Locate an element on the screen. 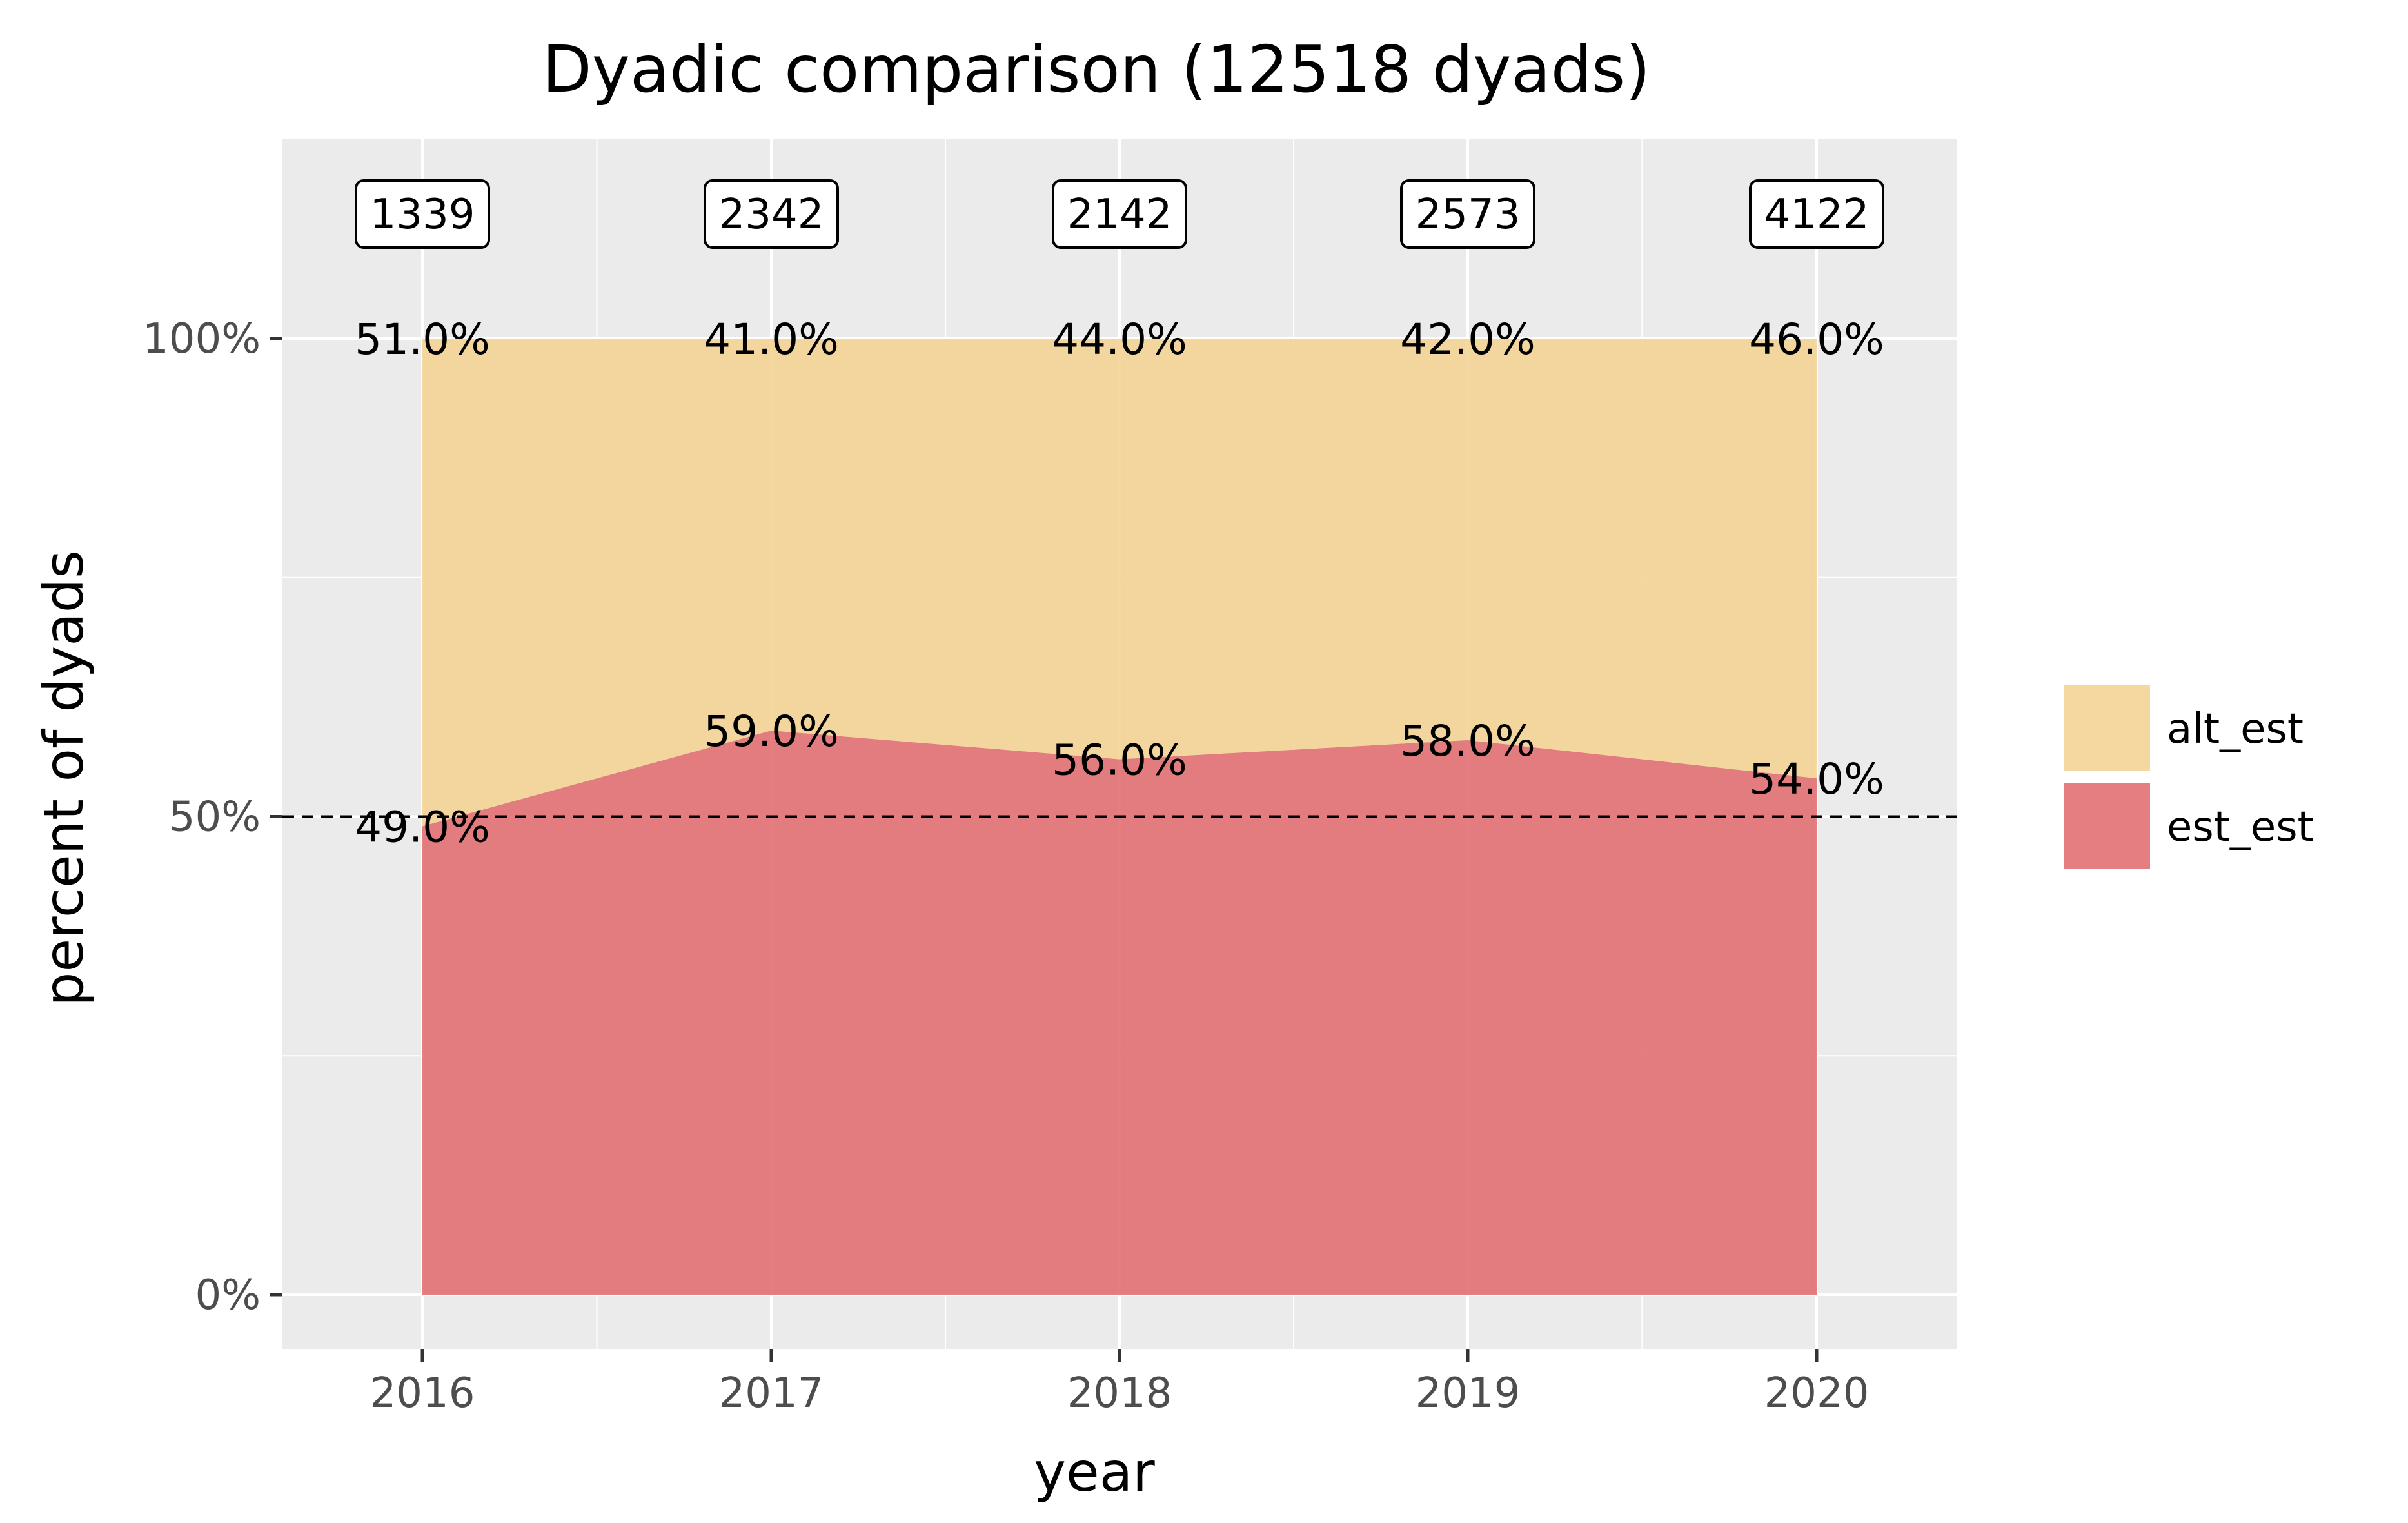 The height and width of the screenshot is (1523, 2408). count-label: 2342 is located at coordinates (771, 215).